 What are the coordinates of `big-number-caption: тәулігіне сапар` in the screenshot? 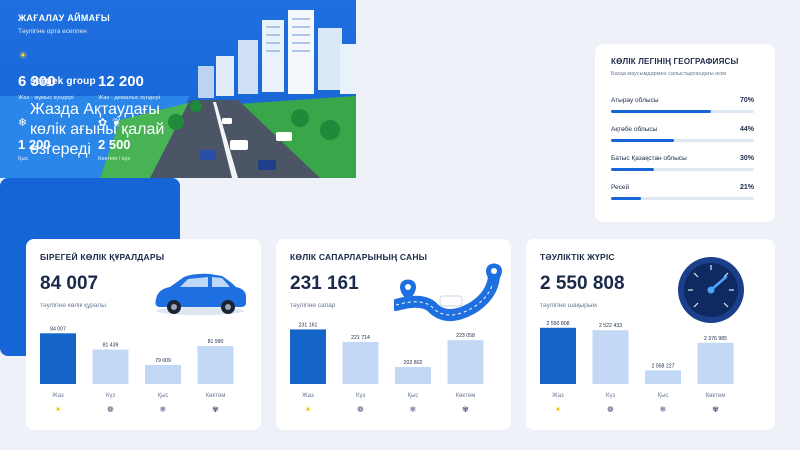 It's located at (313, 305).